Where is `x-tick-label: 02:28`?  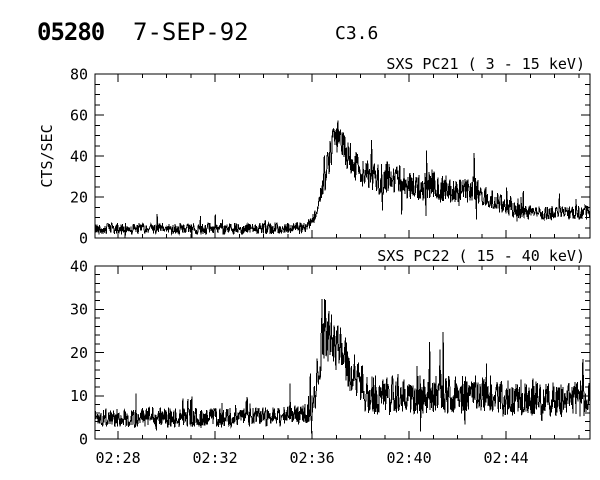 x-tick-label: 02:28 is located at coordinates (117, 458).